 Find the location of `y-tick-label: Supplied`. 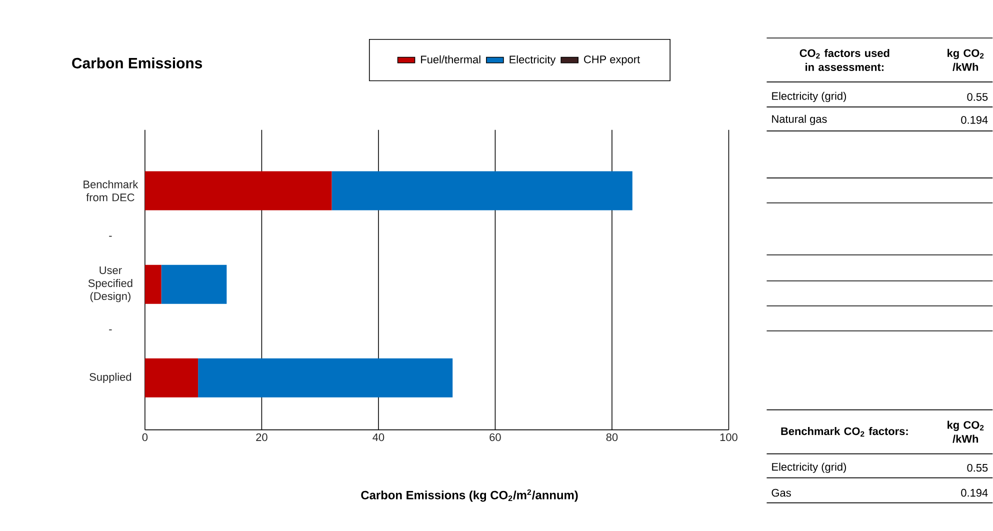

y-tick-label: Supplied is located at coordinates (111, 378).